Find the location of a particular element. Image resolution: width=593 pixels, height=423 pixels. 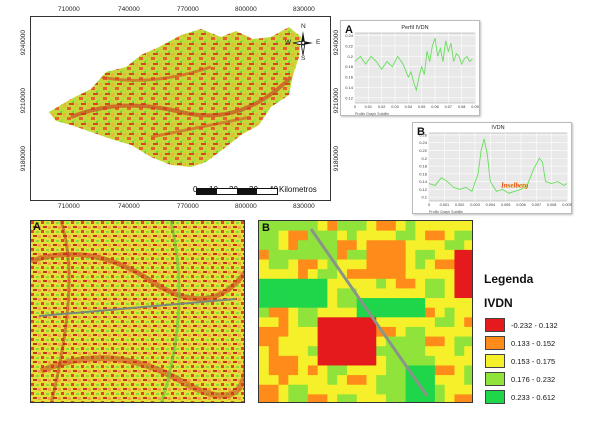

top-tick-4: 800000 is located at coordinates (246, 9).